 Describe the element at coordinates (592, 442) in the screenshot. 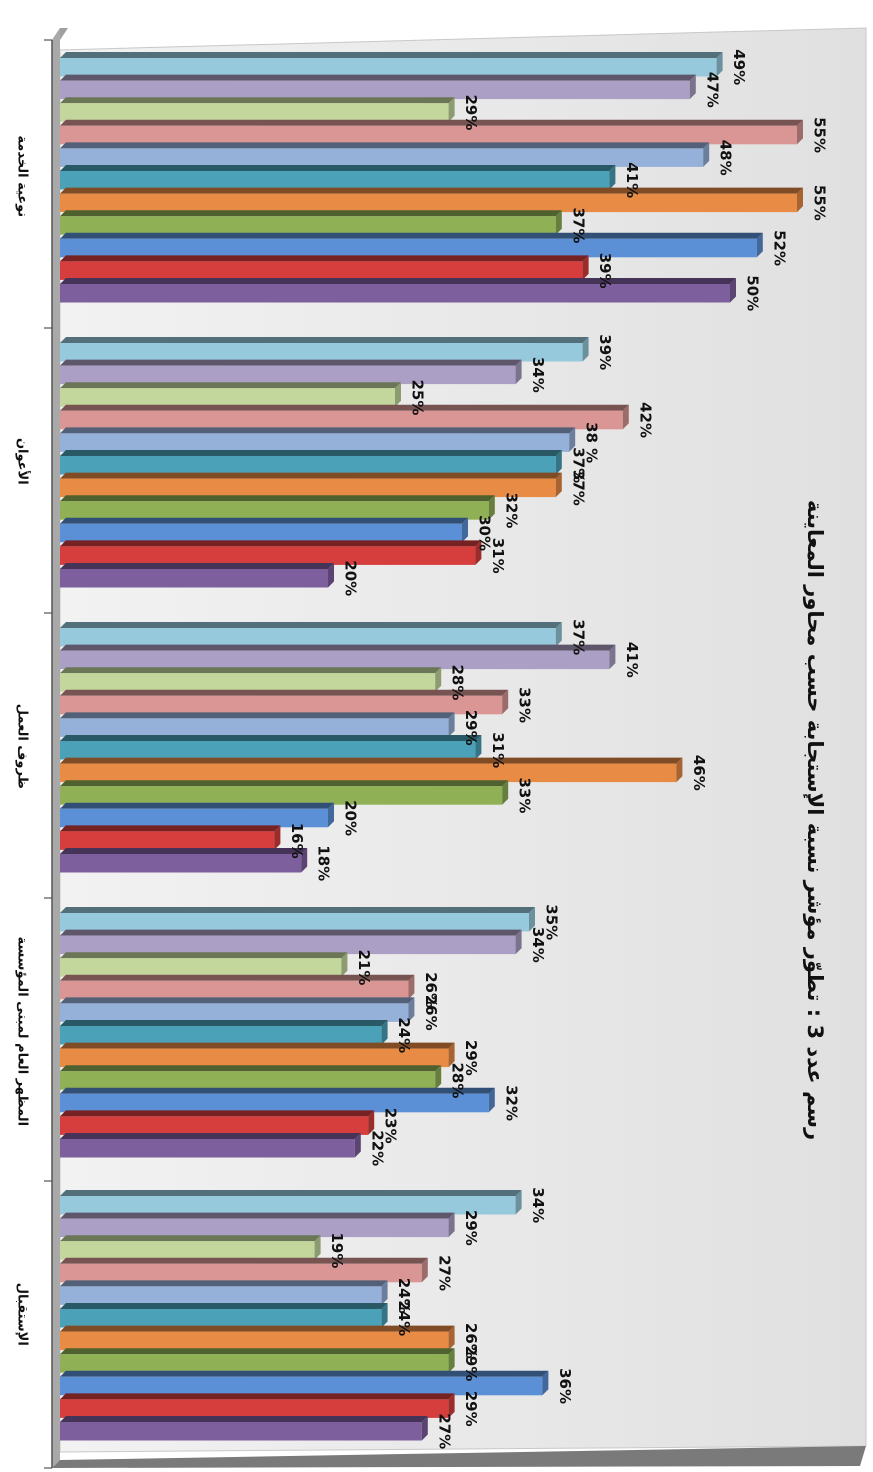

I see `data-label: 38 %` at that location.